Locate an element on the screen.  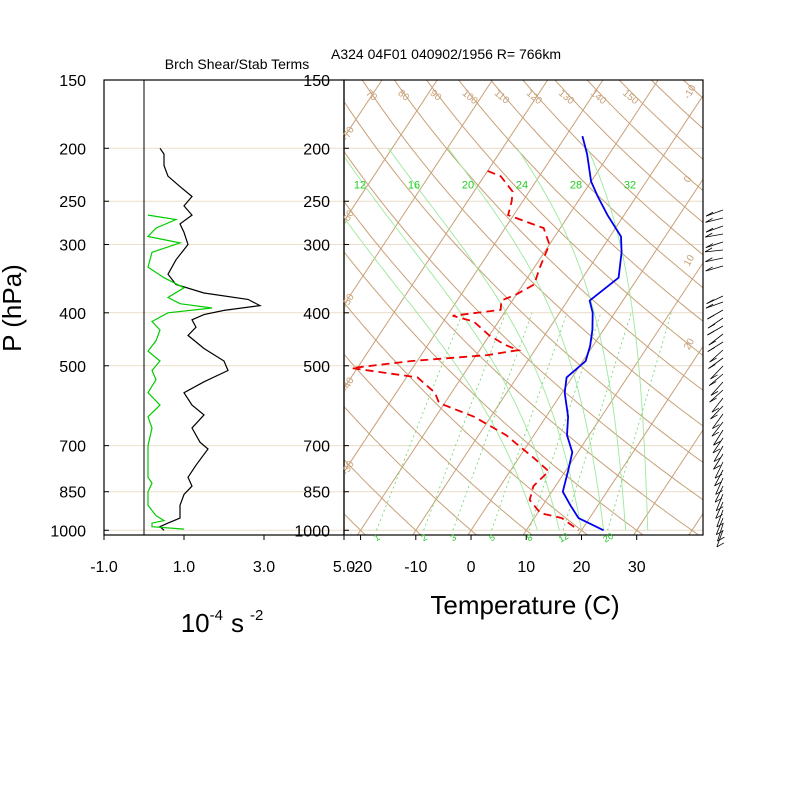
y-axis-label: P (hPa) is located at coordinates (13, 308).